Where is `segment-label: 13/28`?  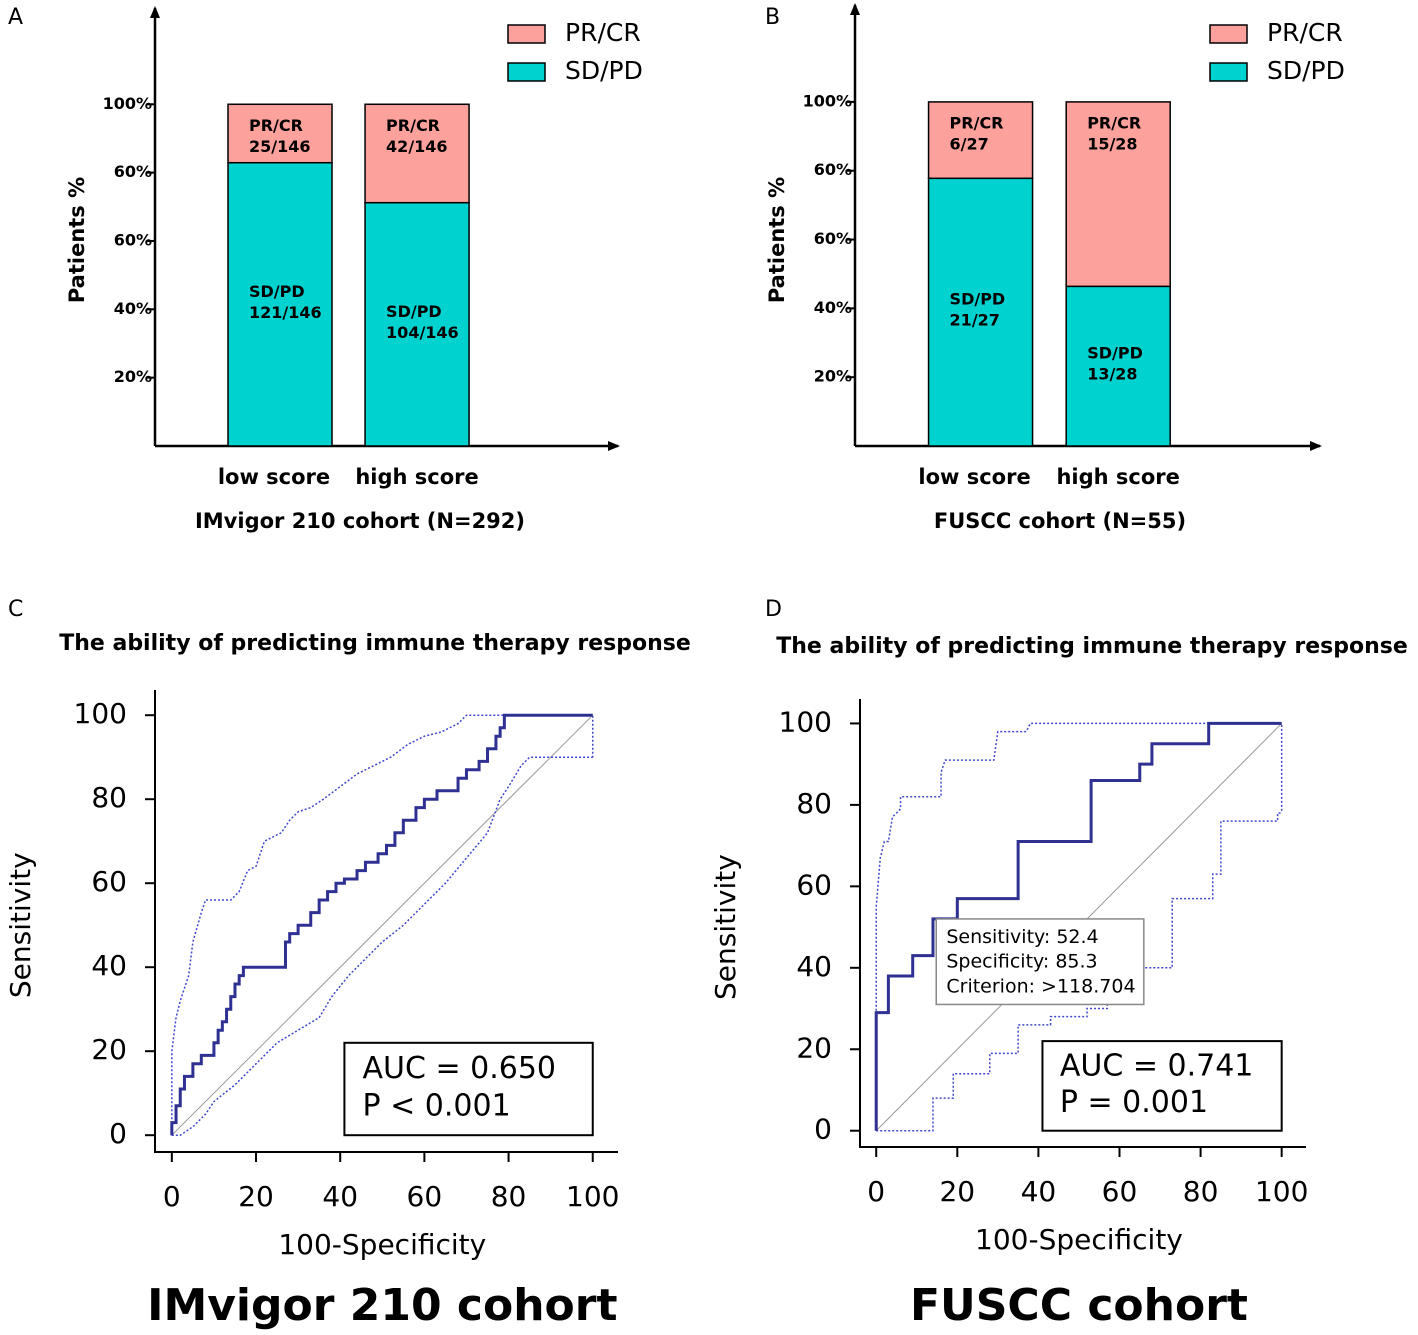
segment-label: 13/28 is located at coordinates (1112, 374).